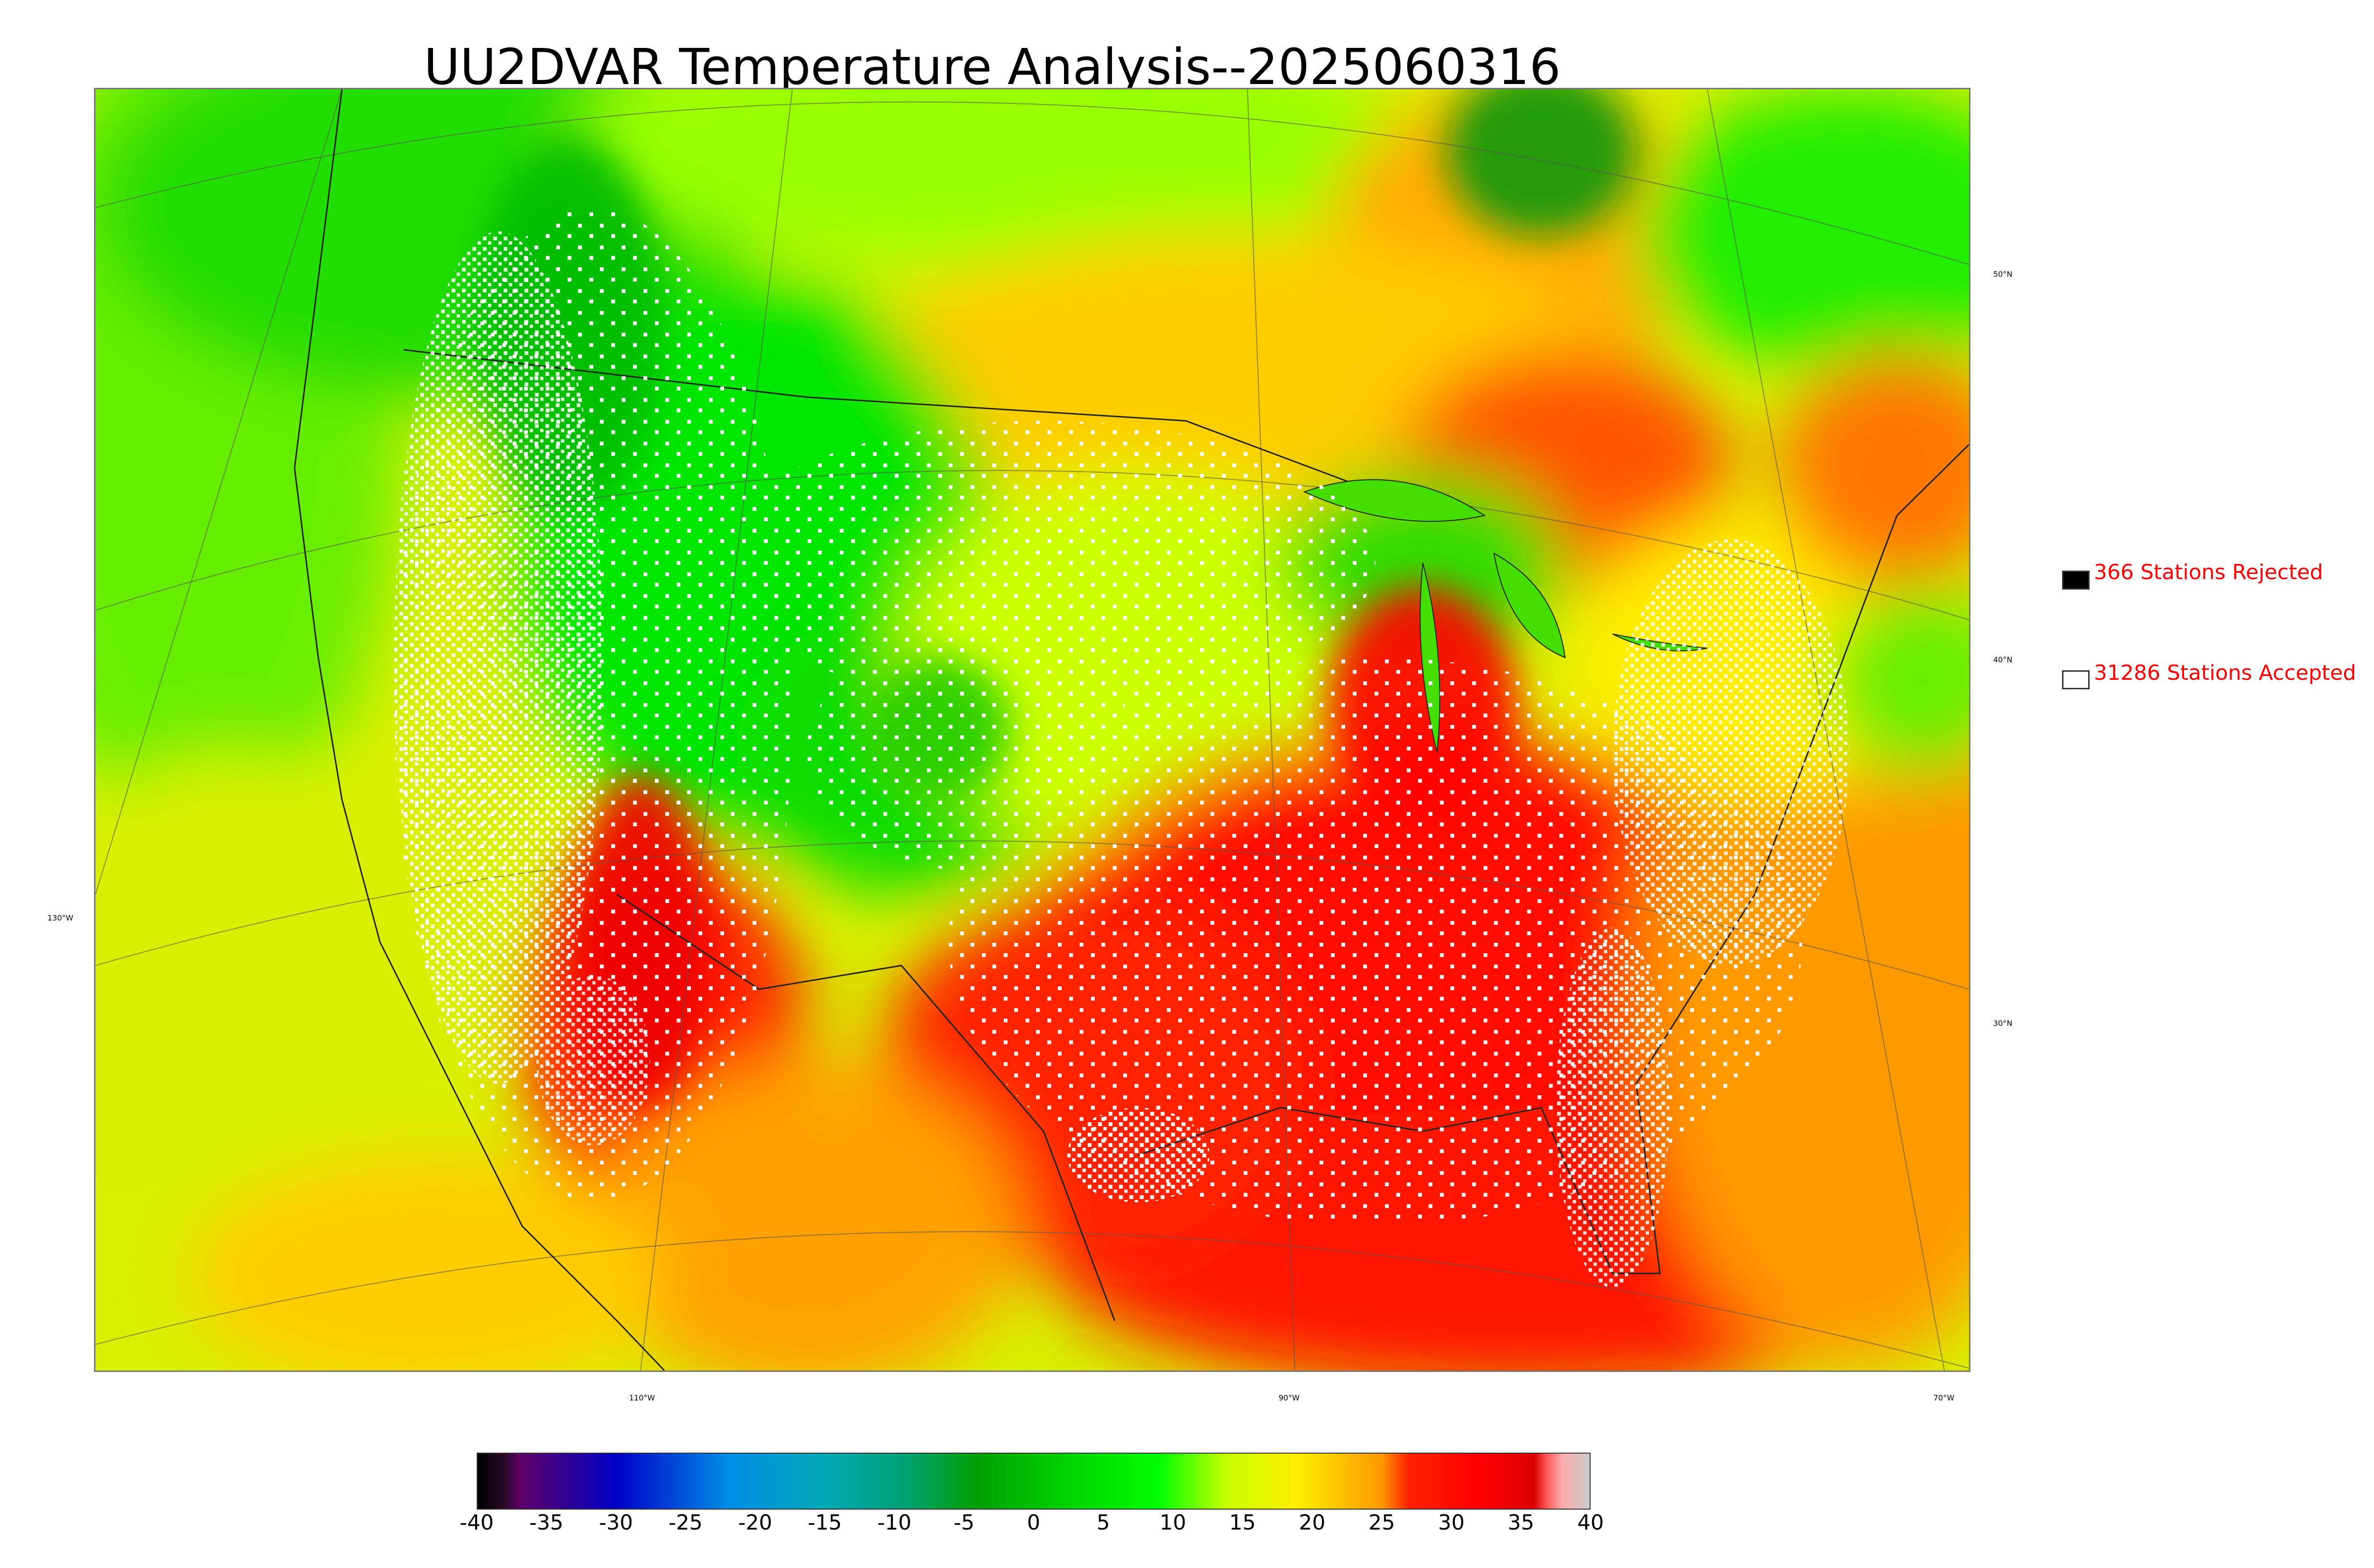 The image size is (2374, 1568). I want to click on colorbar-tick-label: -30, so click(616, 1523).